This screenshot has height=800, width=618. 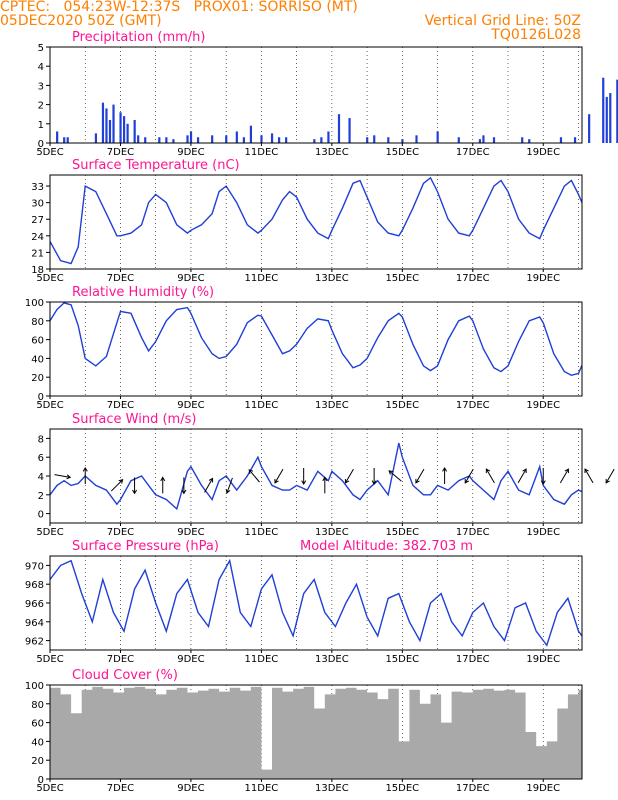 What do you see at coordinates (190, 532) in the screenshot?
I see `wind-xtick-label: 9DEC` at bounding box center [190, 532].